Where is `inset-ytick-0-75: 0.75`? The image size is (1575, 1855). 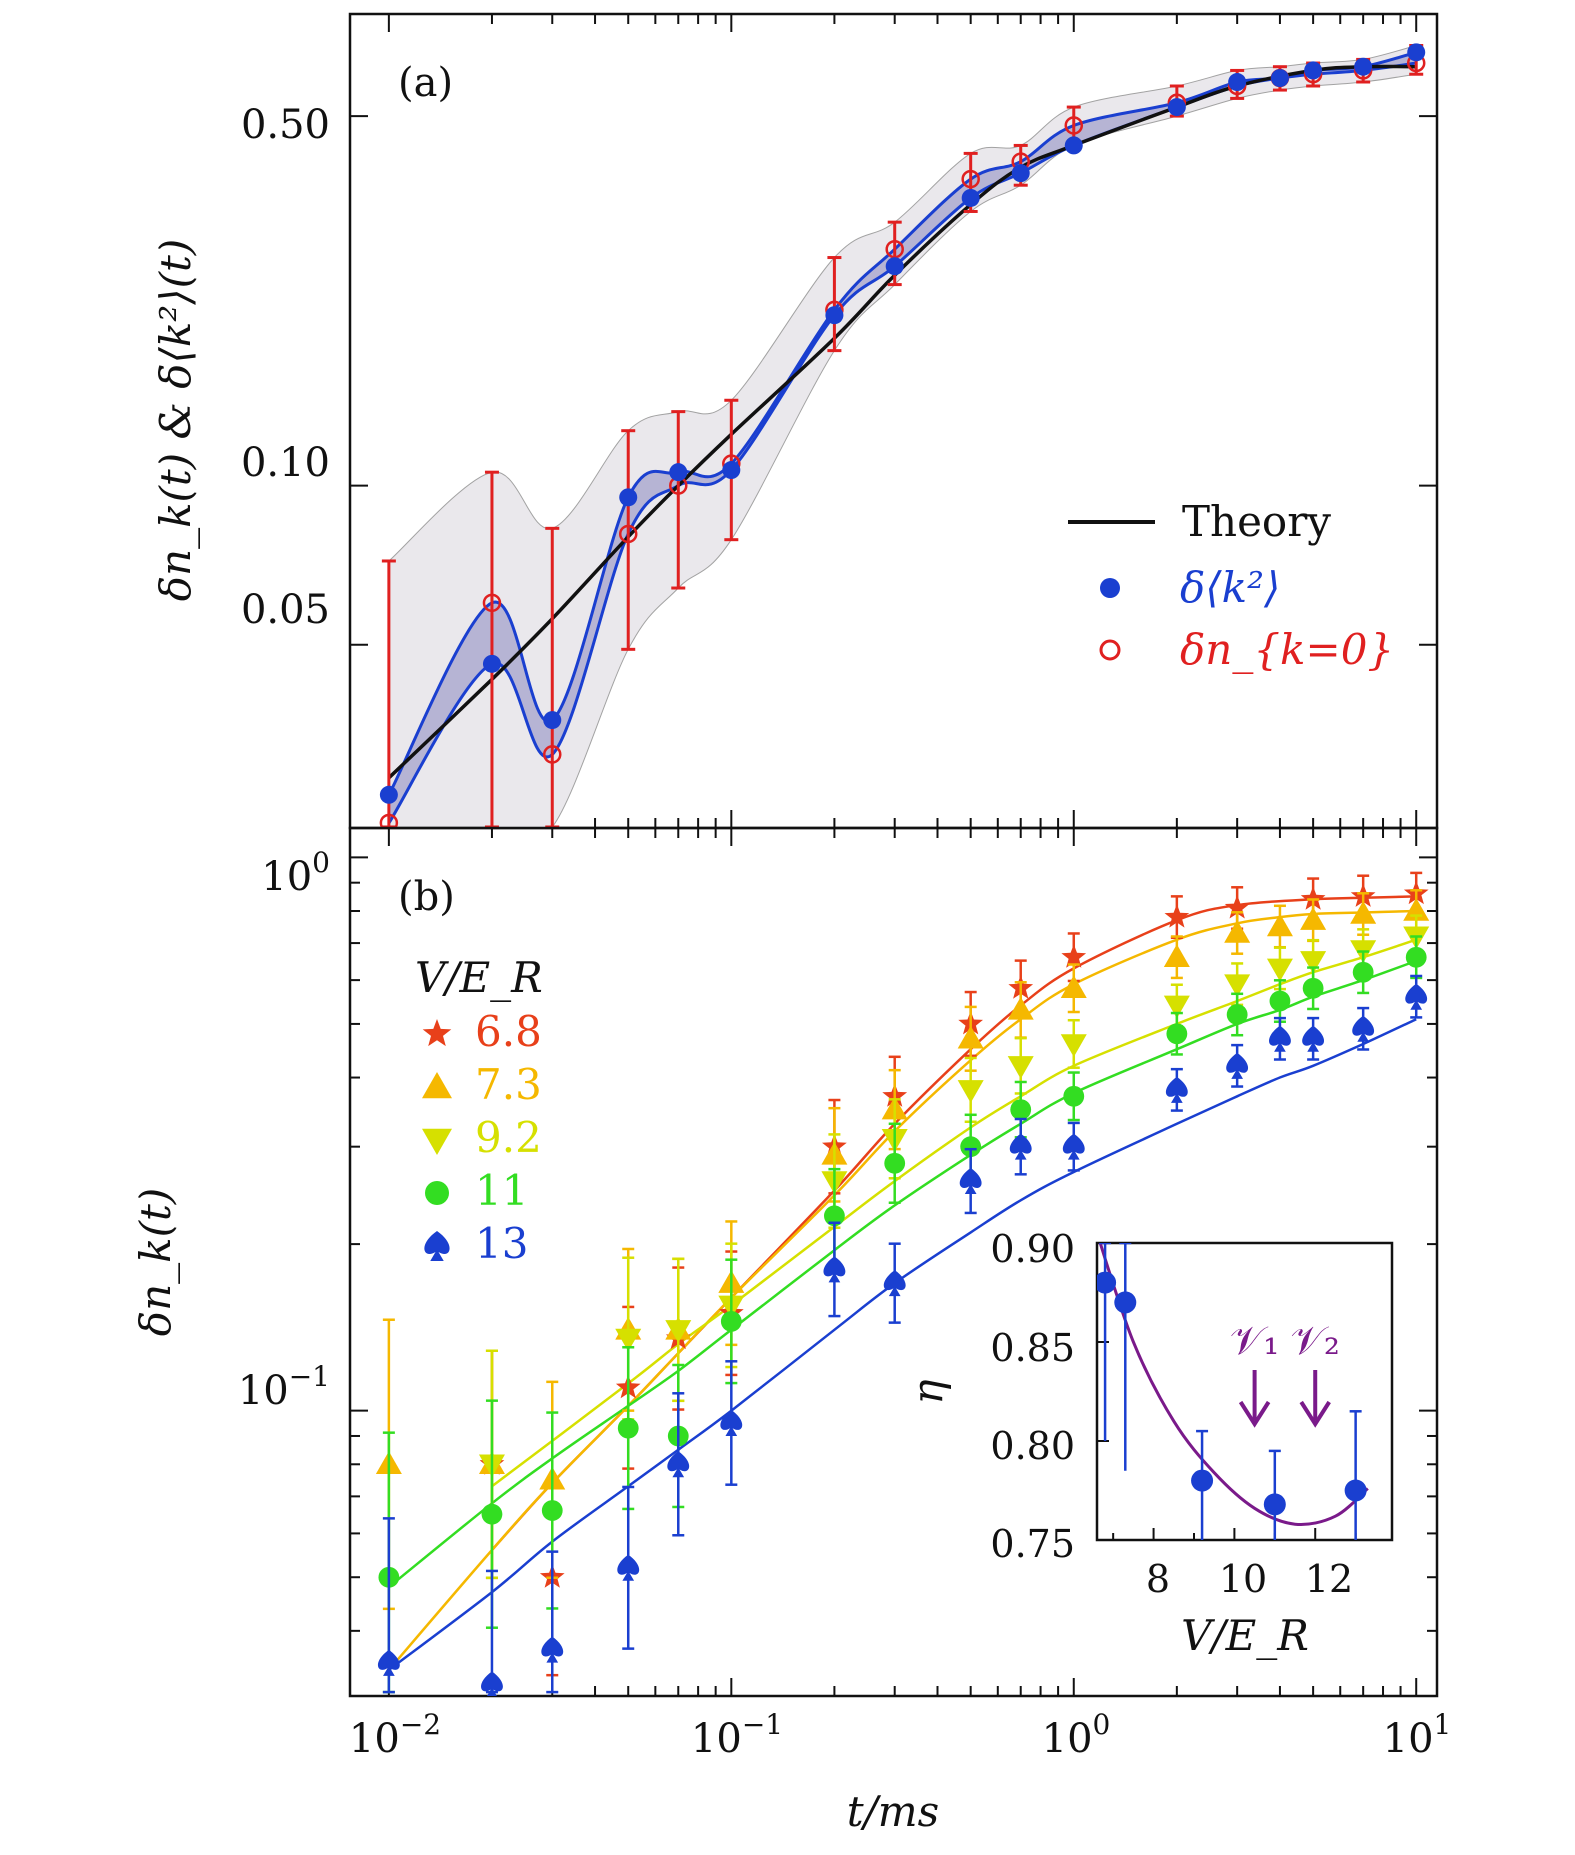 inset-ytick-0-75: 0.75 is located at coordinates (1032, 1544).